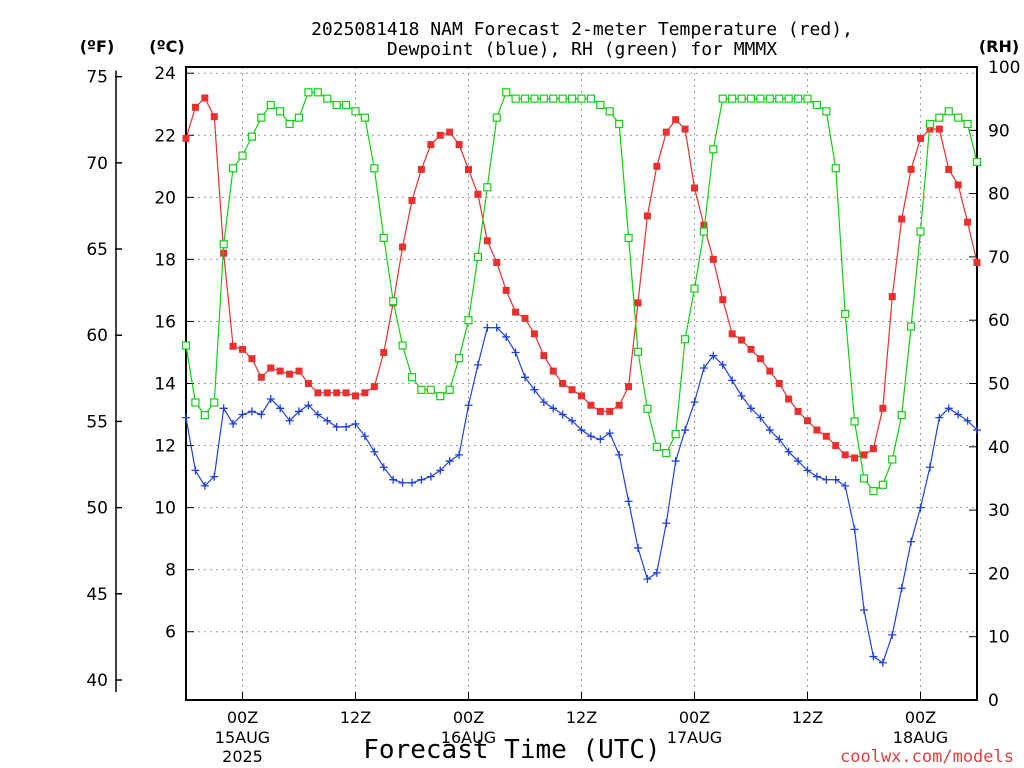 Image resolution: width=1024 pixels, height=768 pixels. I want to click on x-tick-label-time: 12Z, so click(581, 717).